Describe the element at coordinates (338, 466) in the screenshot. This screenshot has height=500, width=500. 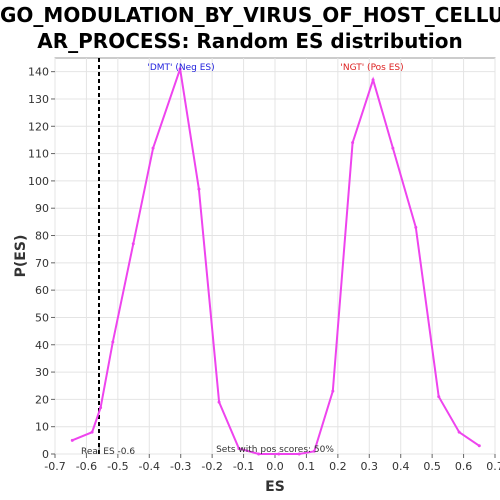
I see `x-tick-label: 0.2` at that location.